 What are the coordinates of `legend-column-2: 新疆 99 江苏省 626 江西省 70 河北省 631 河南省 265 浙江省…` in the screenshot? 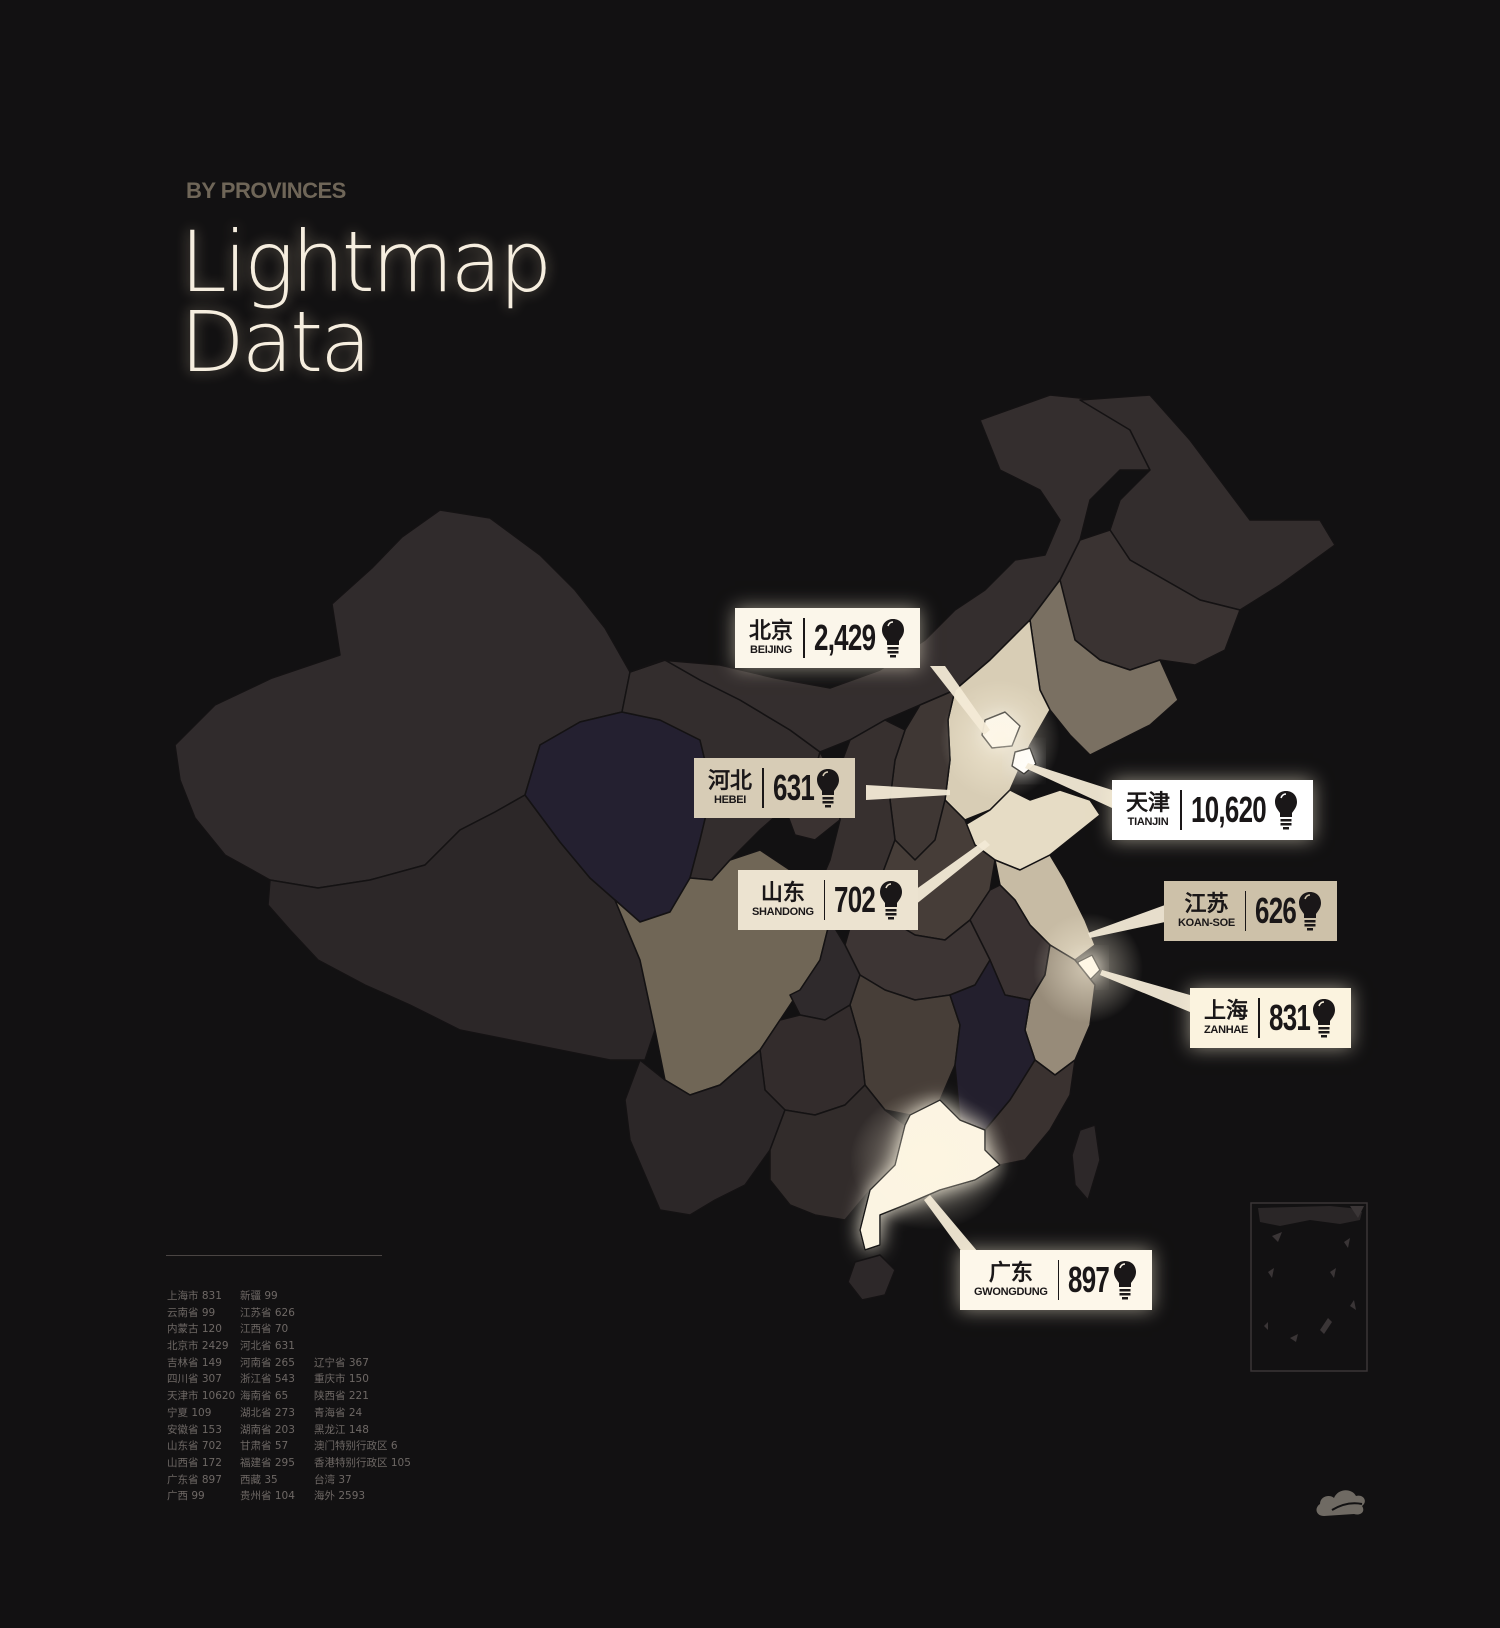 It's located at (267, 1396).